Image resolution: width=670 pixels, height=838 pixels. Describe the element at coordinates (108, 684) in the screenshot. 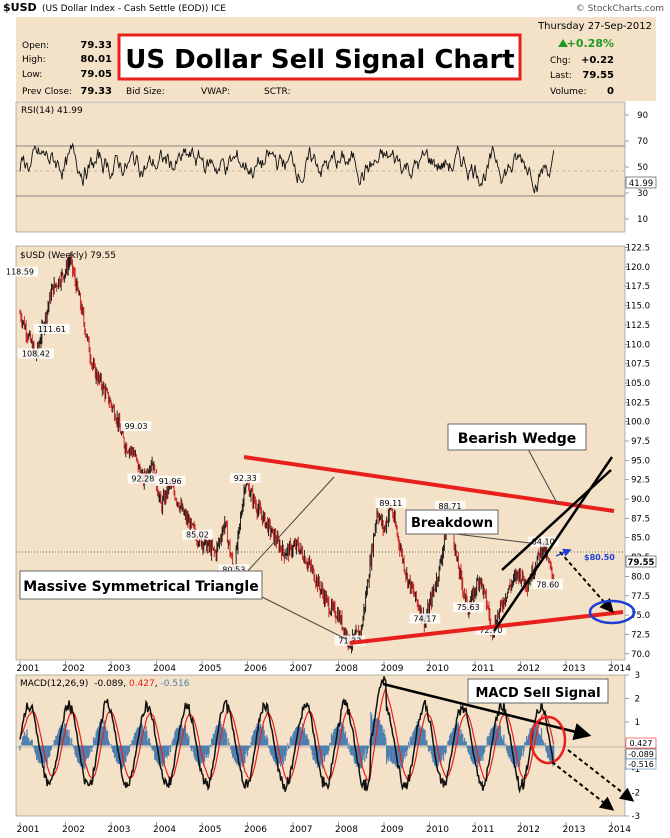

I see `macd-label-v1: -0.089` at that location.